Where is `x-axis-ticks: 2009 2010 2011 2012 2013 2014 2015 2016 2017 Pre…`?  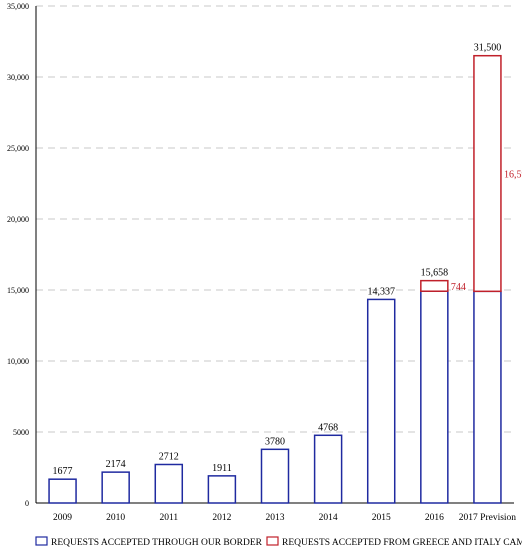
x-axis-ticks: 2009 2010 2011 2012 2013 2014 2015 2016 2017 Pre… is located at coordinates (284, 518).